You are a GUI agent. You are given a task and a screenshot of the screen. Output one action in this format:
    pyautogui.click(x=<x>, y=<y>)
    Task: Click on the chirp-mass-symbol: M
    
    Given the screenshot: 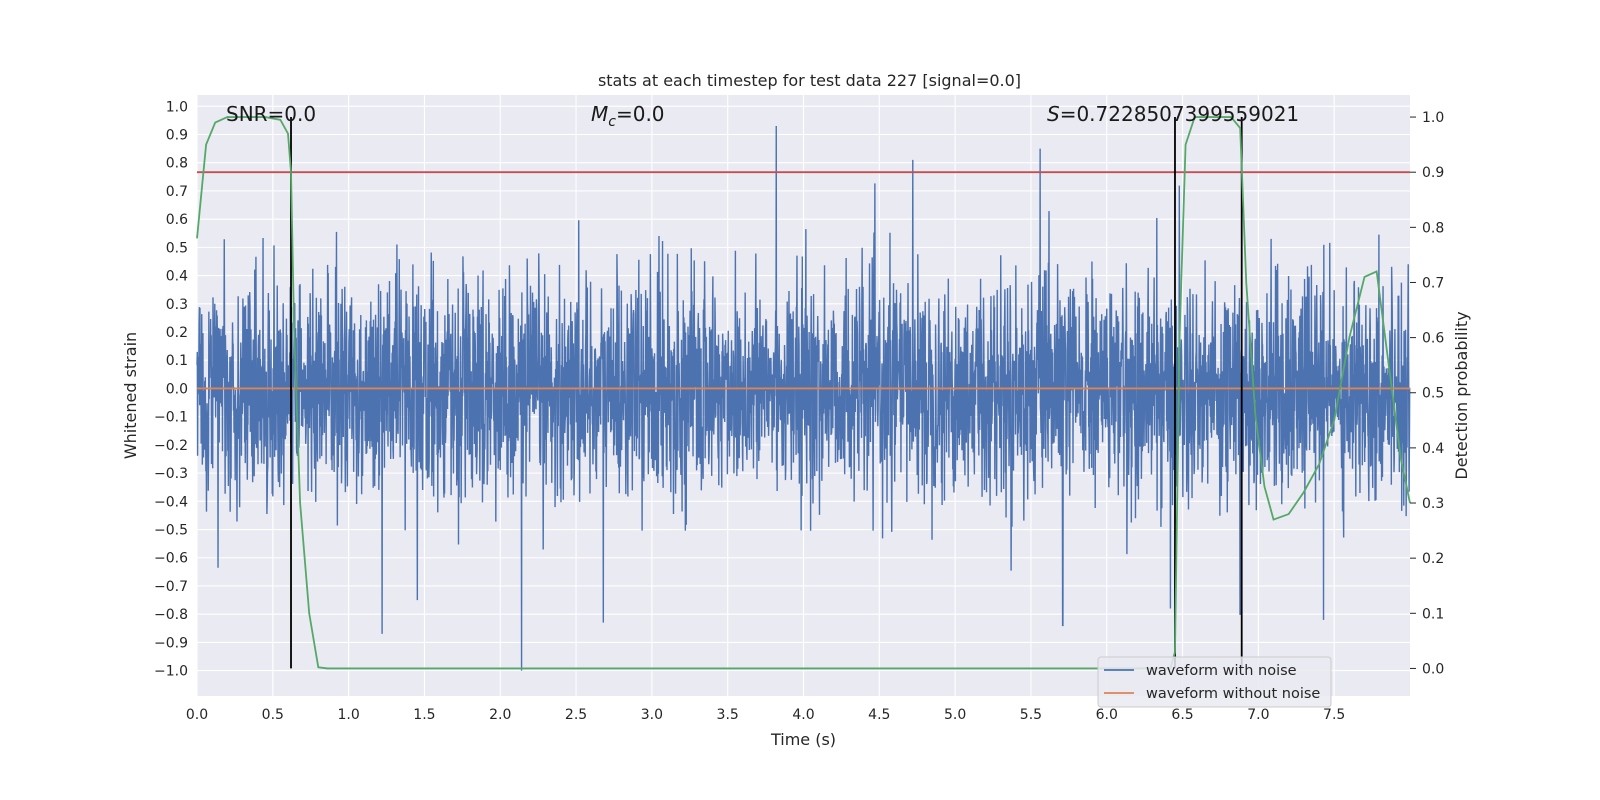 What is the action you would take?
    pyautogui.click(x=599, y=114)
    